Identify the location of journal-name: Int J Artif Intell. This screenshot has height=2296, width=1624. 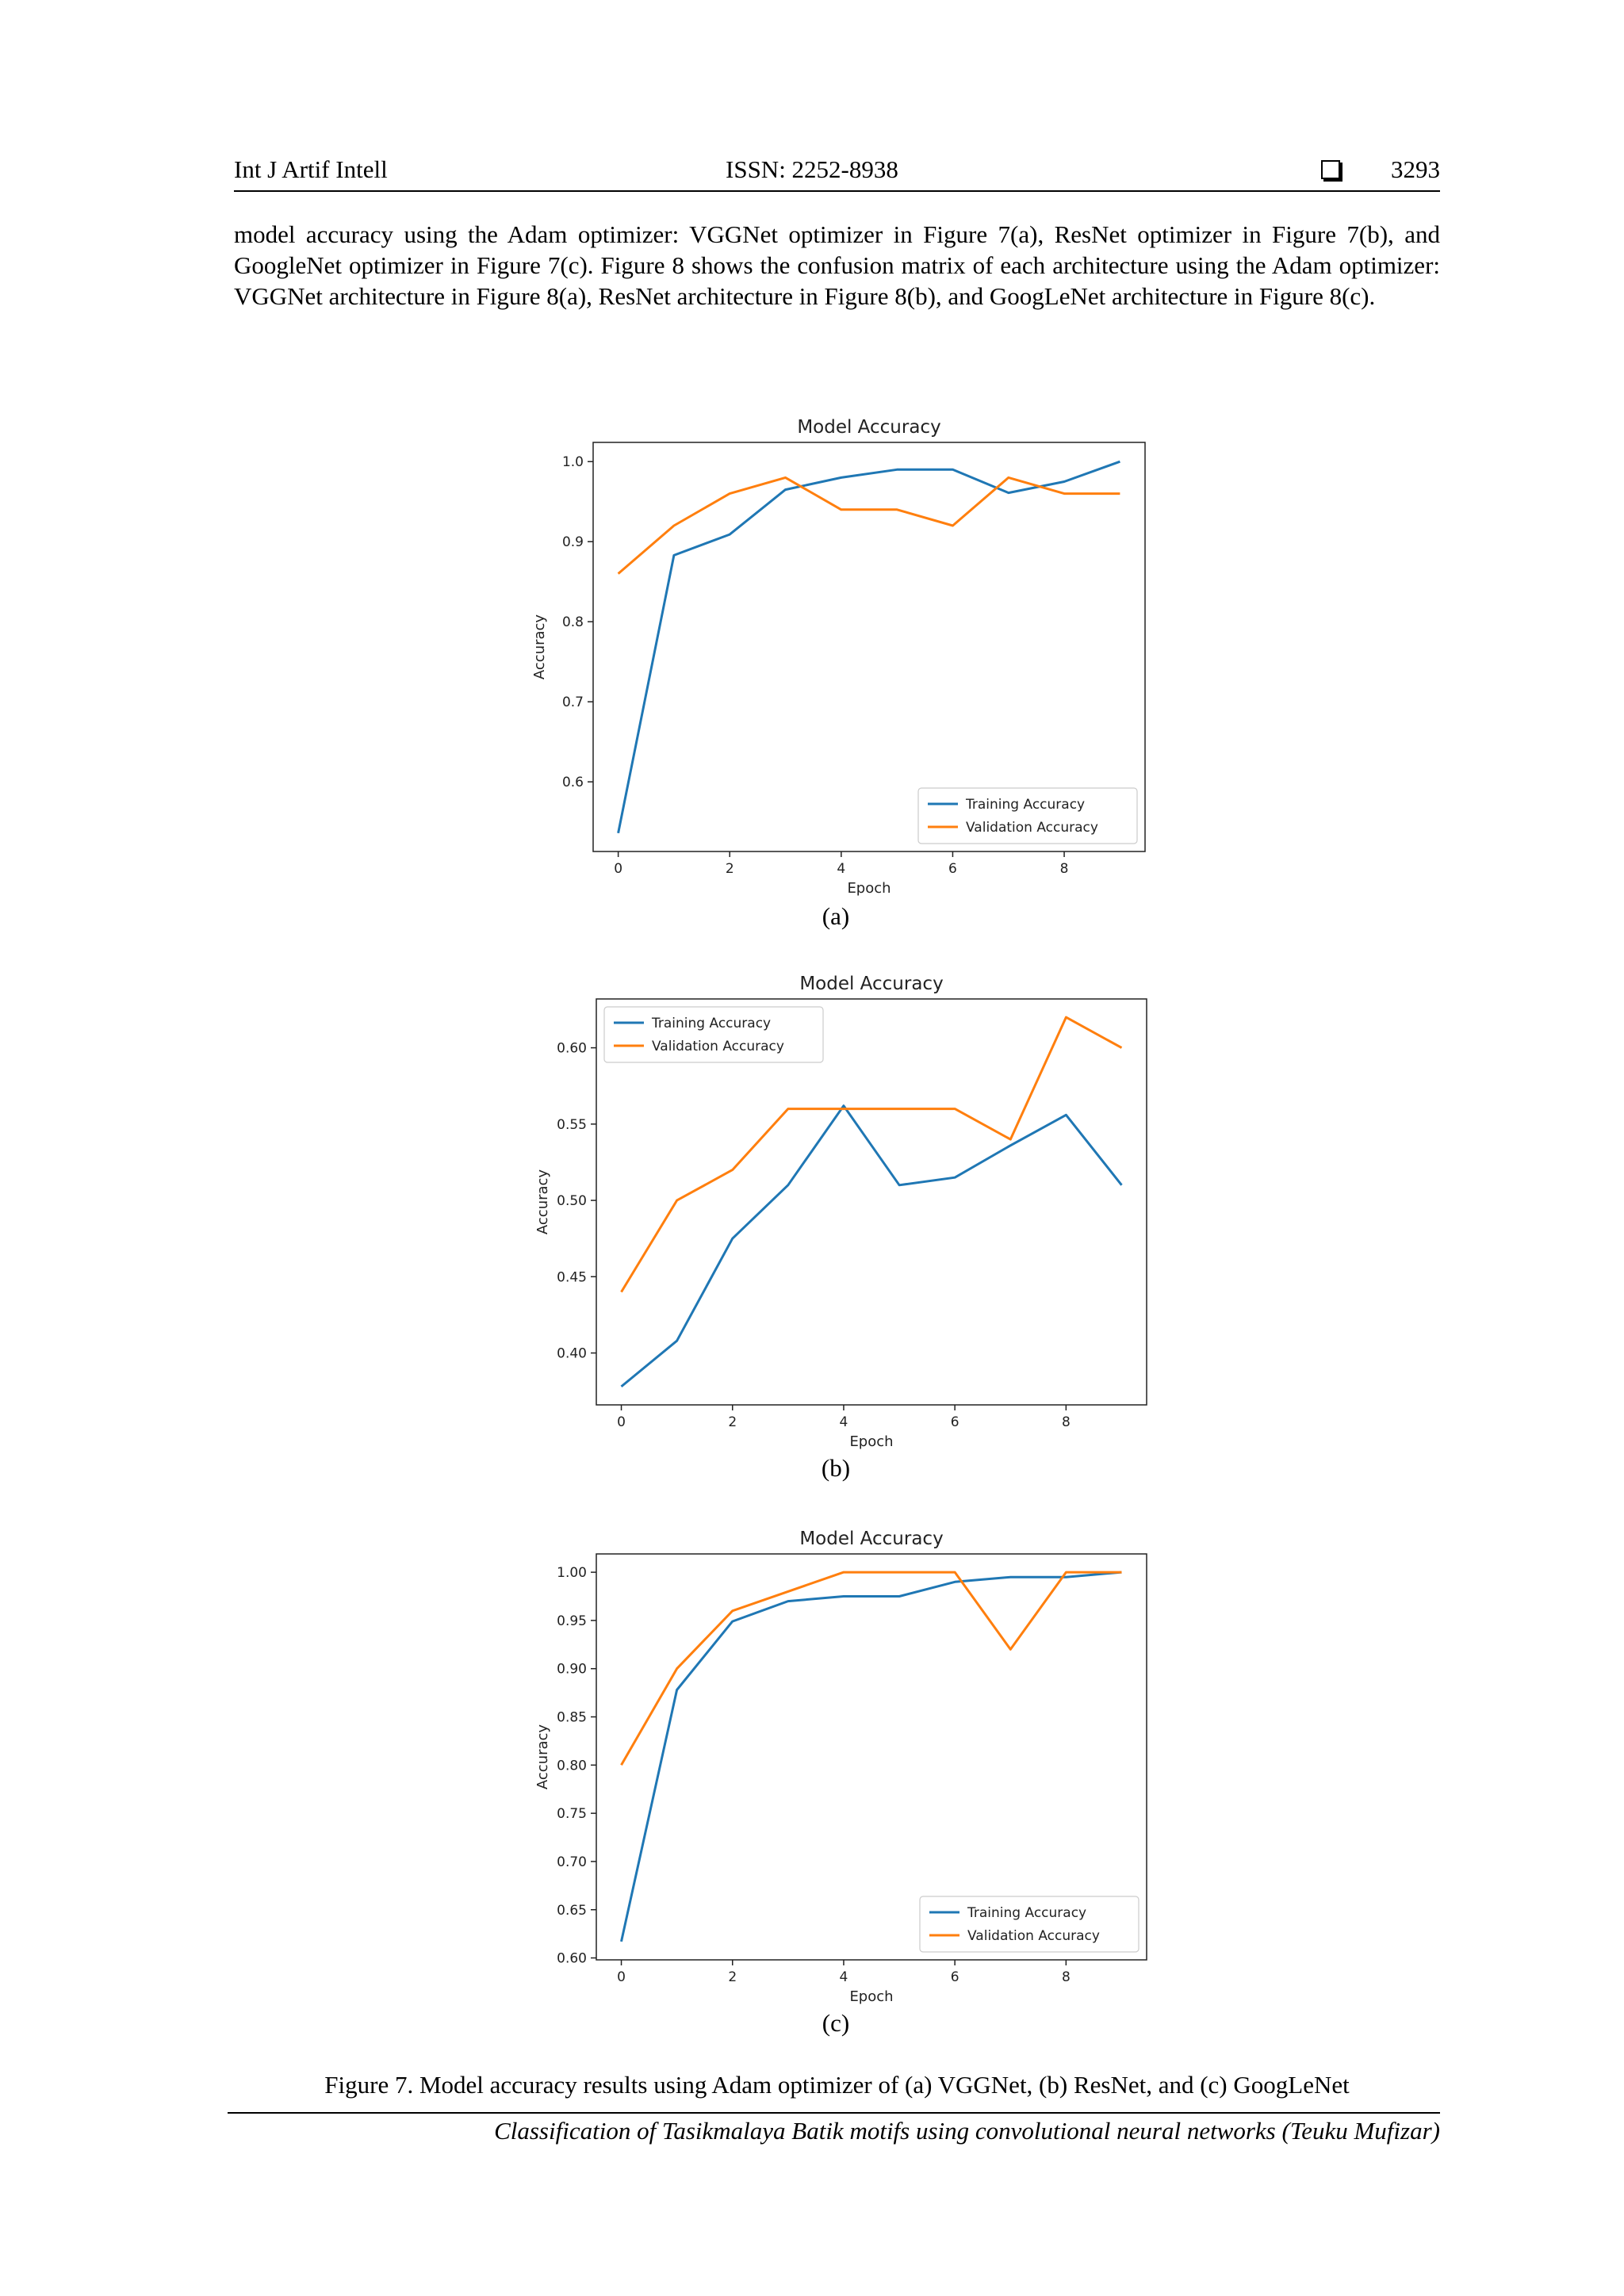
(311, 169).